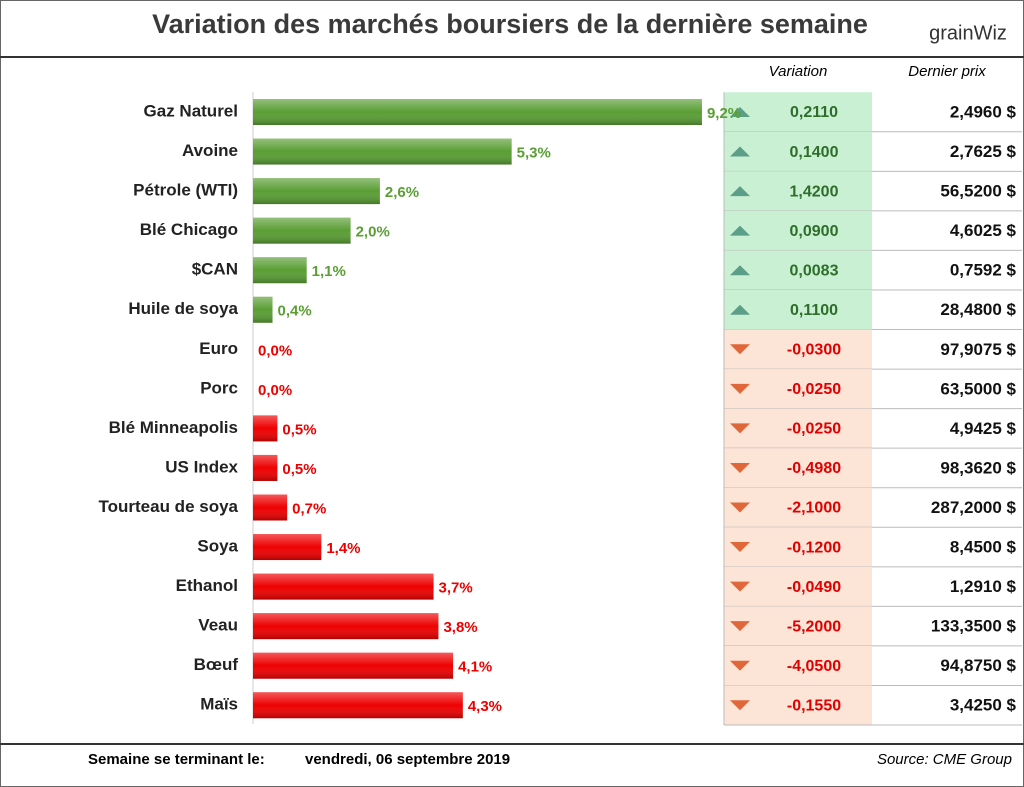 Image resolution: width=1024 pixels, height=787 pixels. What do you see at coordinates (460, 627) in the screenshot?
I see `value-label: 3,8%` at bounding box center [460, 627].